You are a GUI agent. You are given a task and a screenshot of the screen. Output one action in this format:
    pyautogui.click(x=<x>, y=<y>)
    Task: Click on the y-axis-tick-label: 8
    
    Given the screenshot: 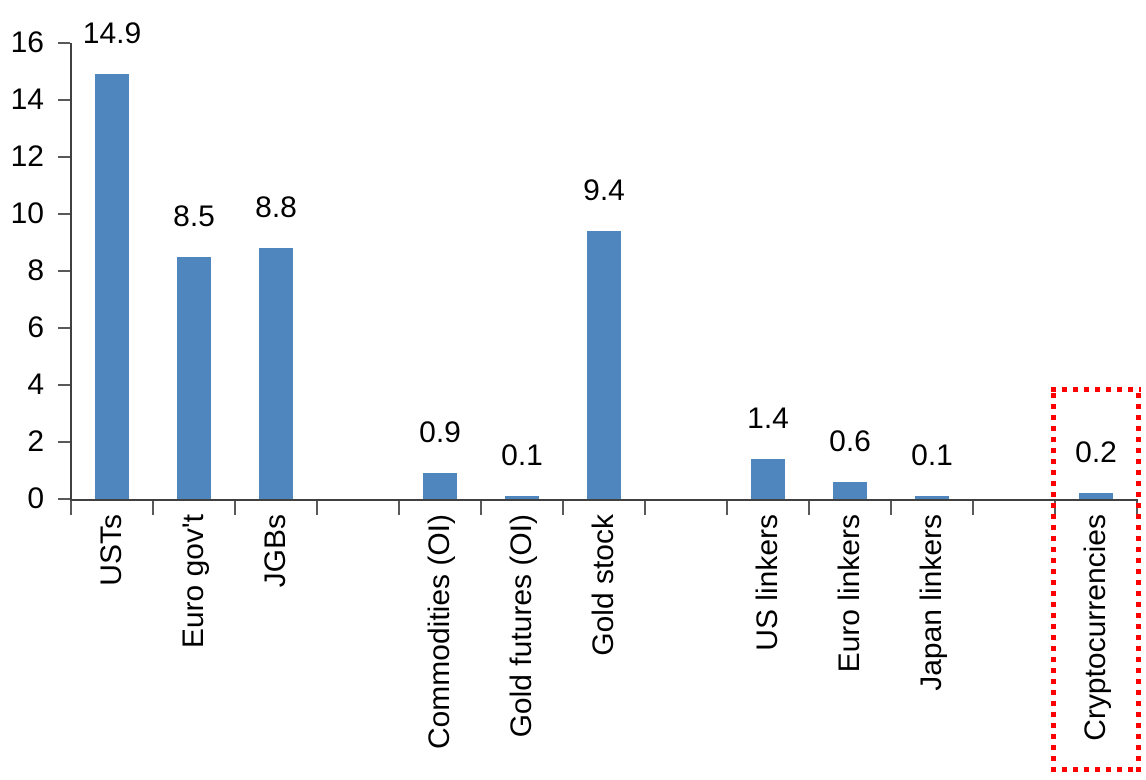 What is the action you would take?
    pyautogui.click(x=35, y=270)
    